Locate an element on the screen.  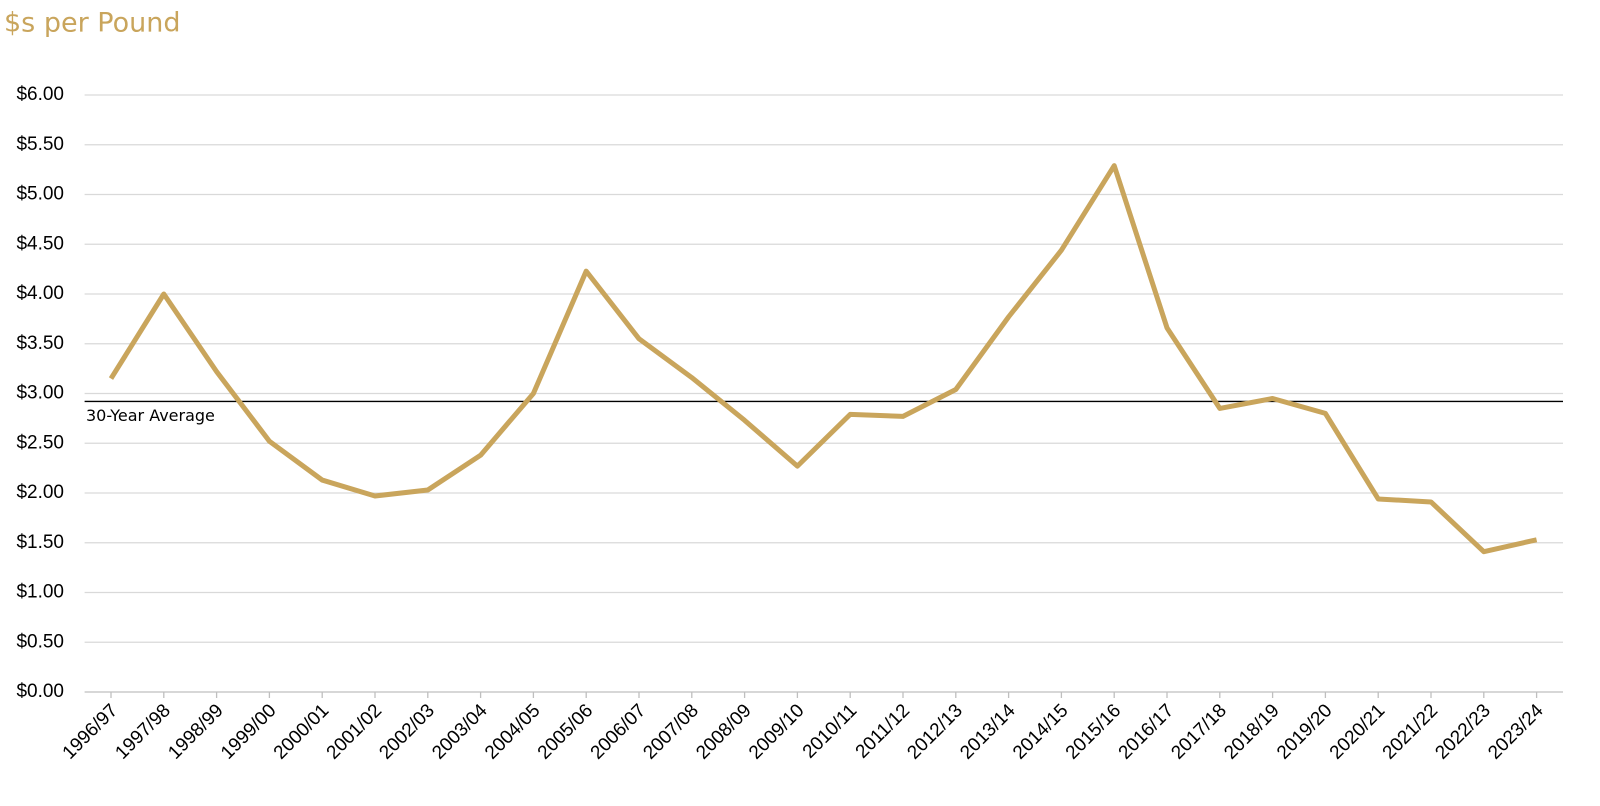
x-tick-label: 2023/24 is located at coordinates (1516, 732).